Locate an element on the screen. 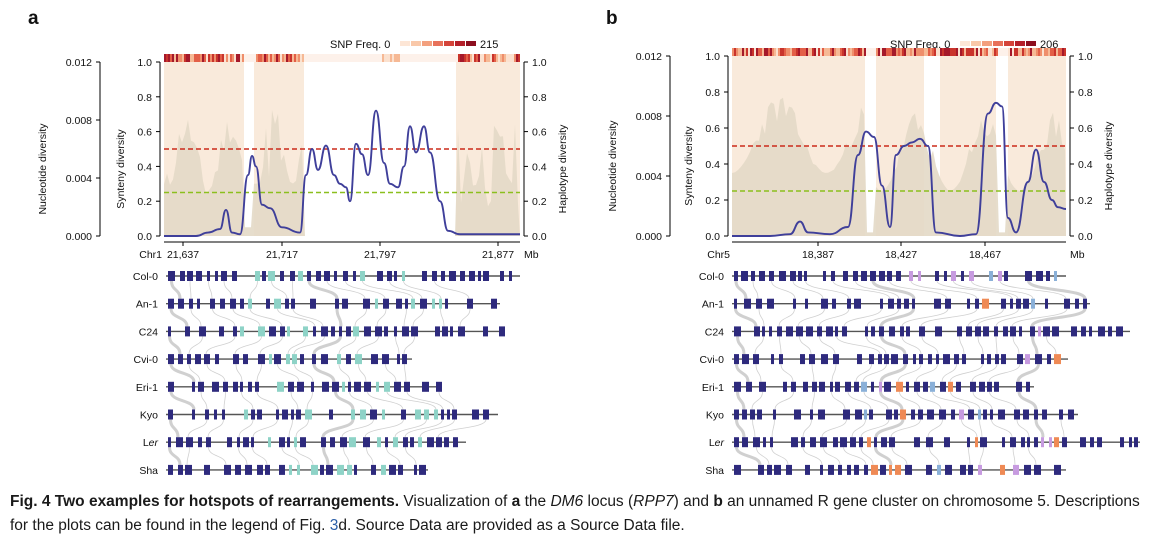  haplotype-axis-label: 0.8 is located at coordinates (1085, 93).